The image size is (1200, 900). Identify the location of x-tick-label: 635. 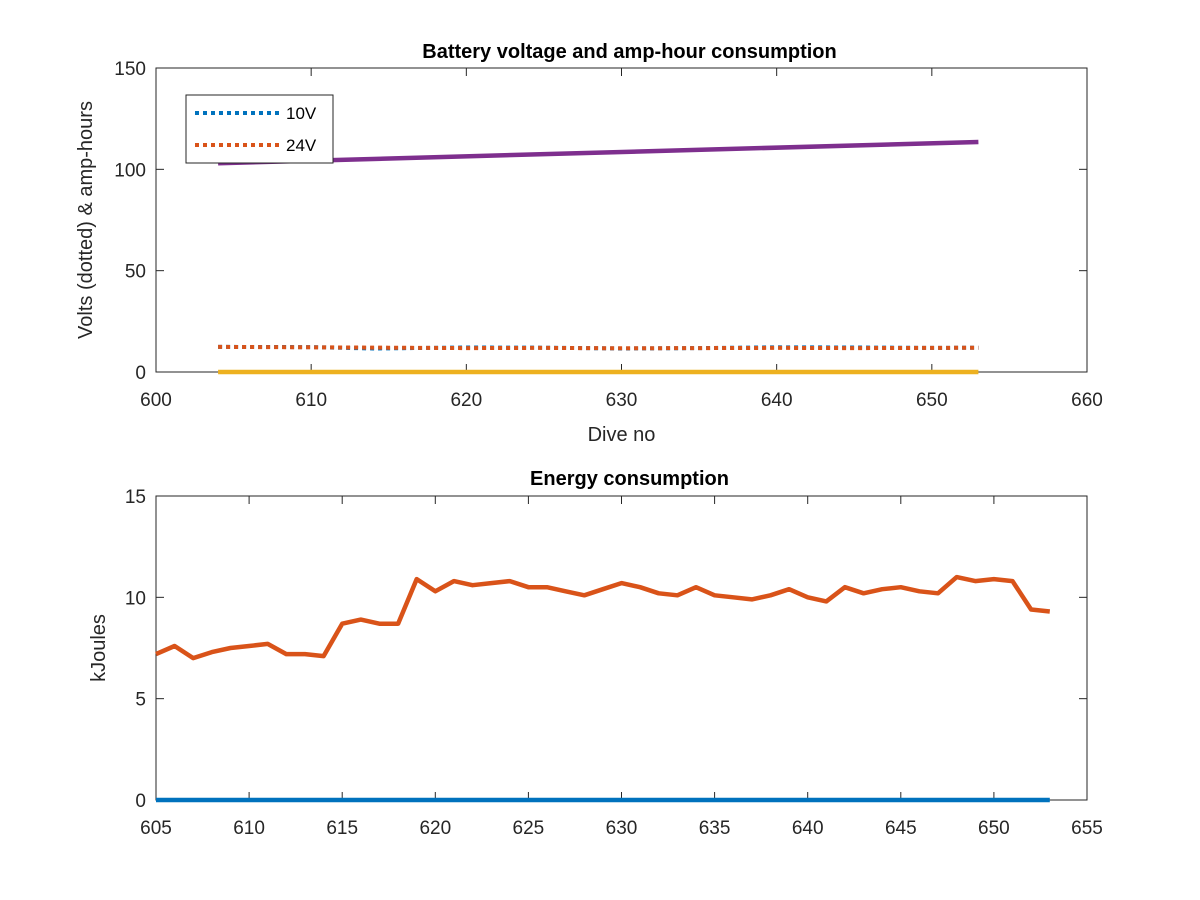
(715, 828).